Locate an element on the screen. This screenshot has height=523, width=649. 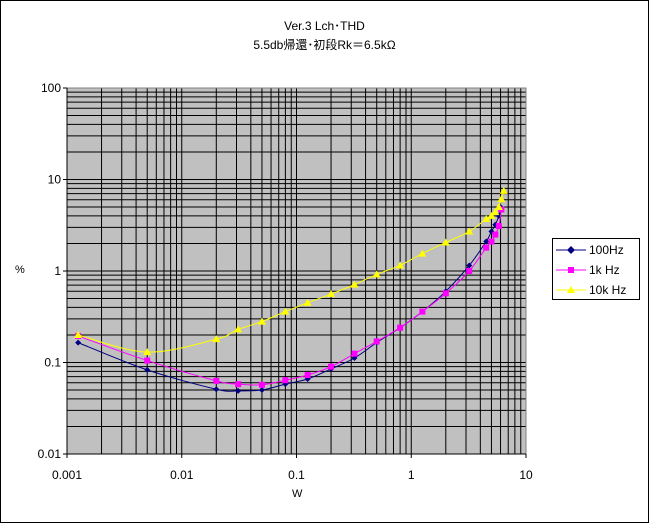
legend-item-10khz: 10k Hz is located at coordinates (597, 290).